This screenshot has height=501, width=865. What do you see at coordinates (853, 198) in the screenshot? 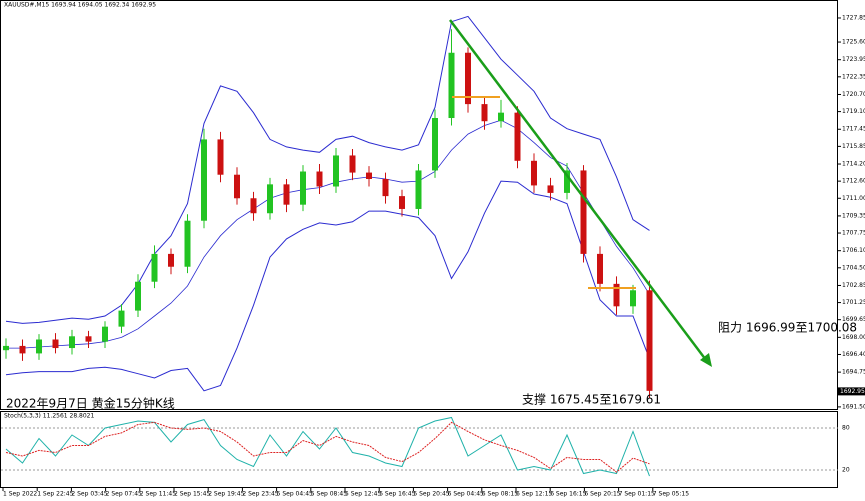
I see `y-tick-label: 1711.00` at bounding box center [853, 198].